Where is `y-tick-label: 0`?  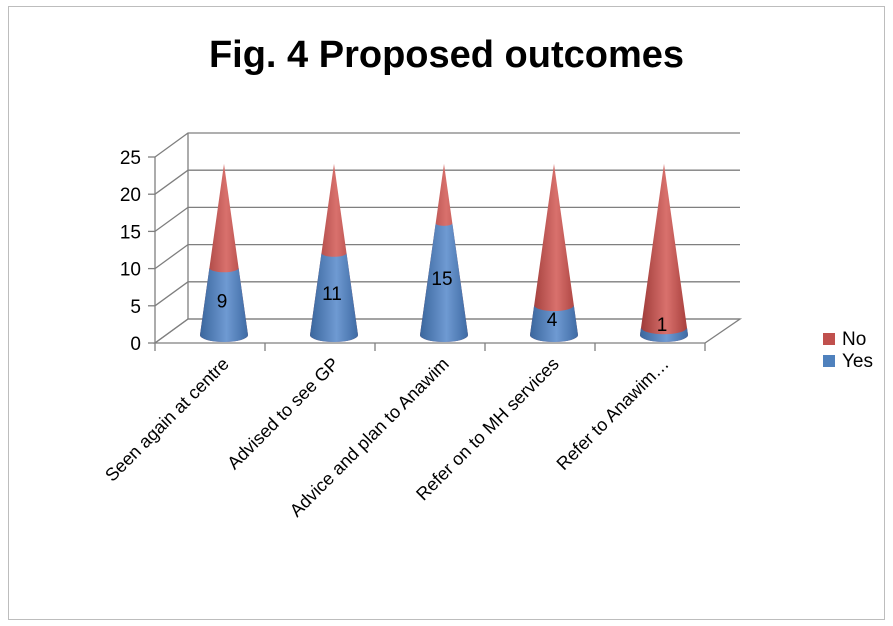
y-tick-label: 0 is located at coordinates (135, 344).